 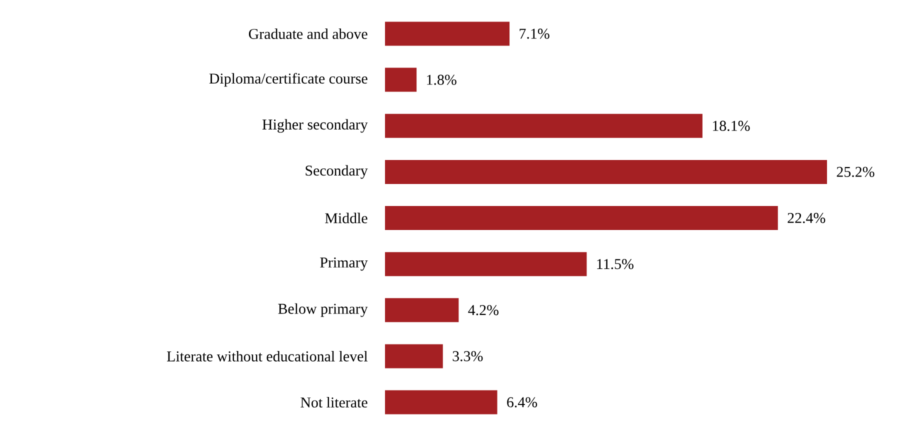 I want to click on data-label: 11.5%, so click(x=615, y=264).